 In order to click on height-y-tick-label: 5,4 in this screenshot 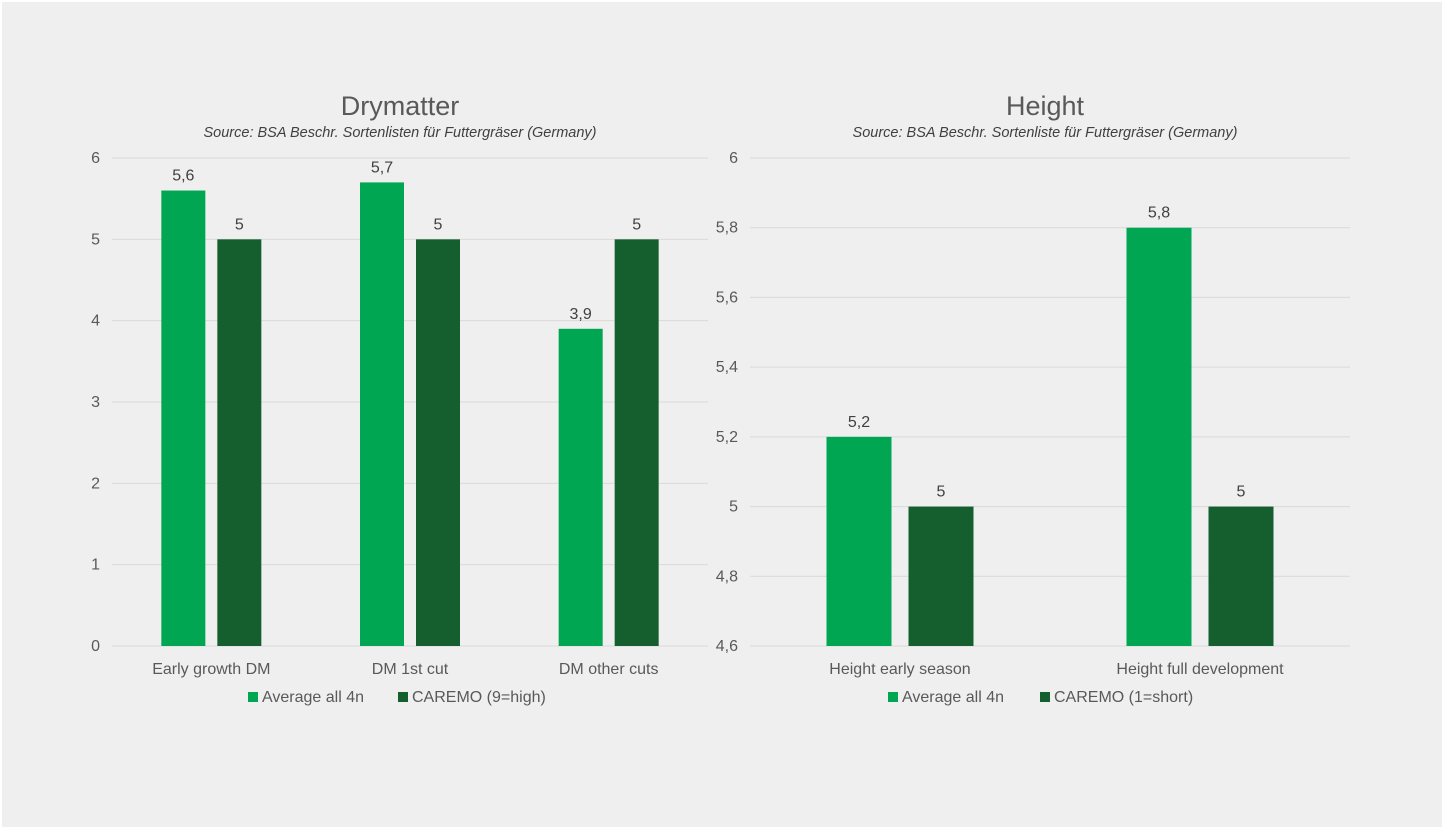, I will do `click(727, 367)`.